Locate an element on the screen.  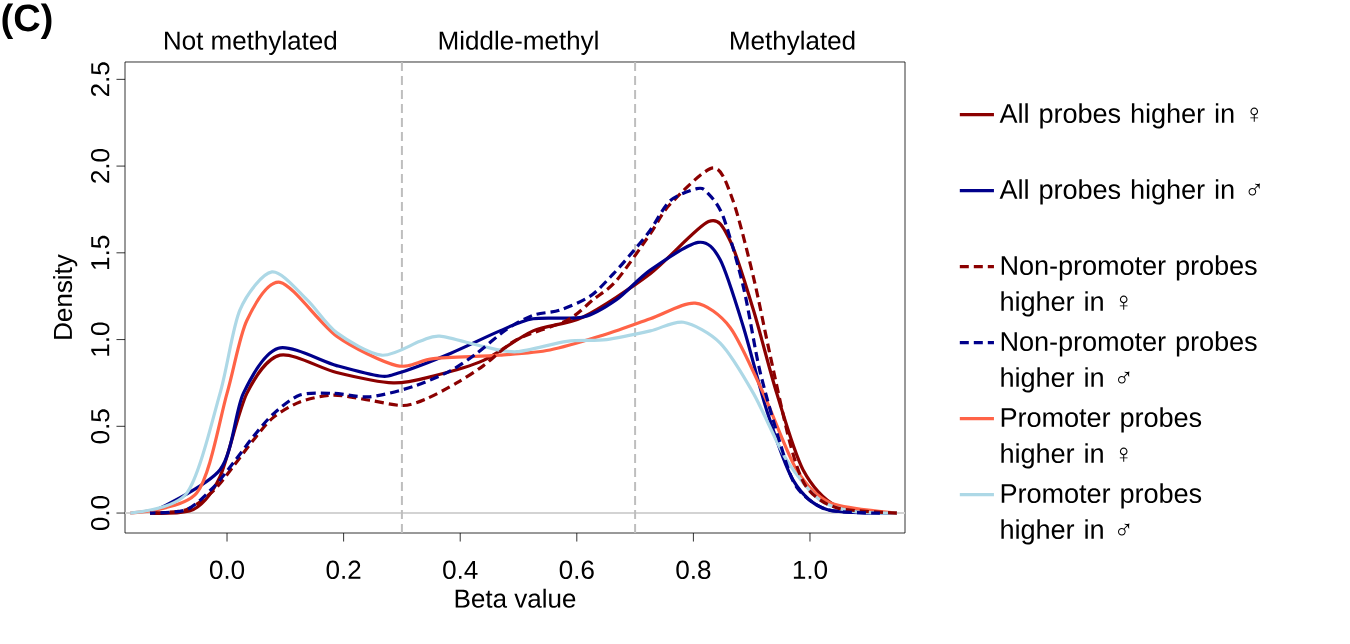
y-tick-label: 1.0 is located at coordinates (100, 339).